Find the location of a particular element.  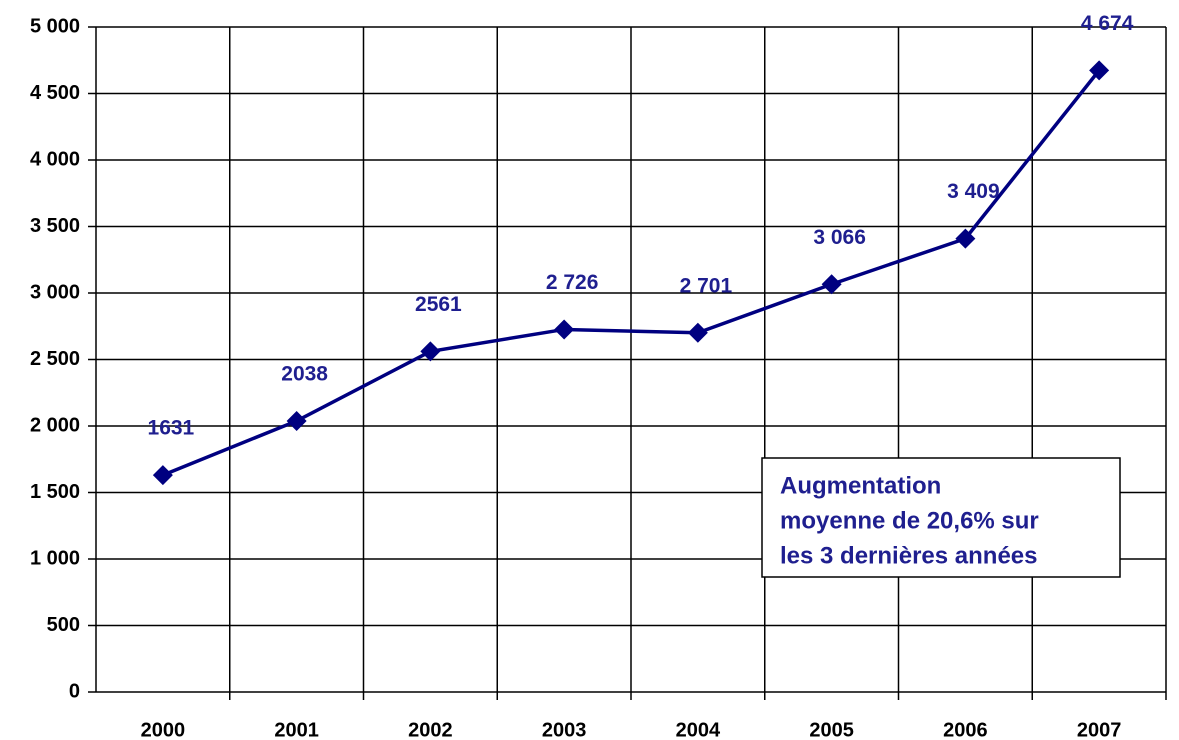

y-tick-label: 4 500 is located at coordinates (55, 93).